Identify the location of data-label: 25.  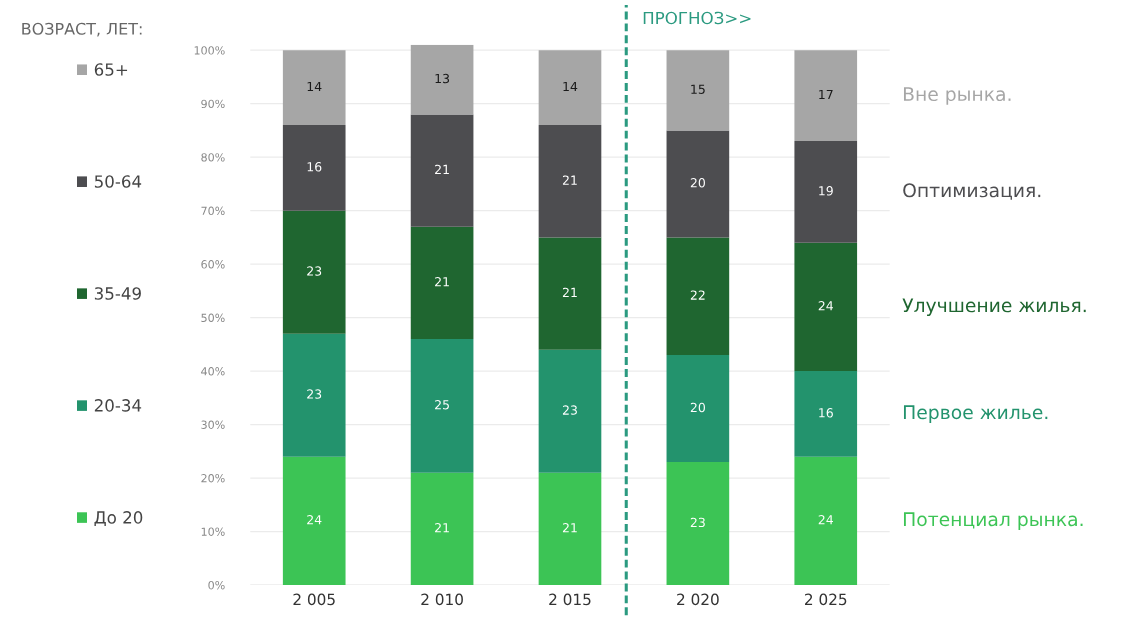
(442, 405).